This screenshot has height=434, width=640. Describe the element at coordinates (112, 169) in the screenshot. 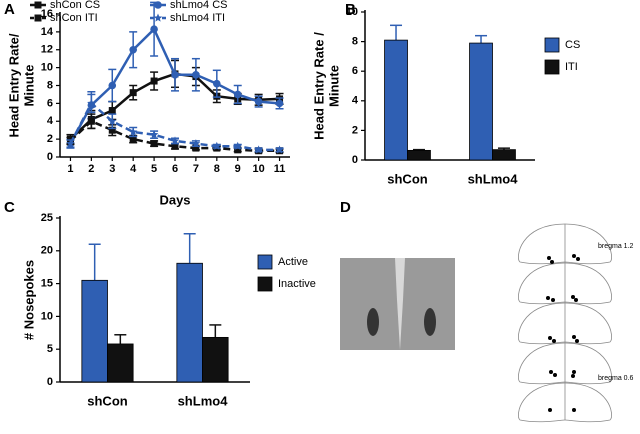

I see `x-tick-label: 3` at that location.